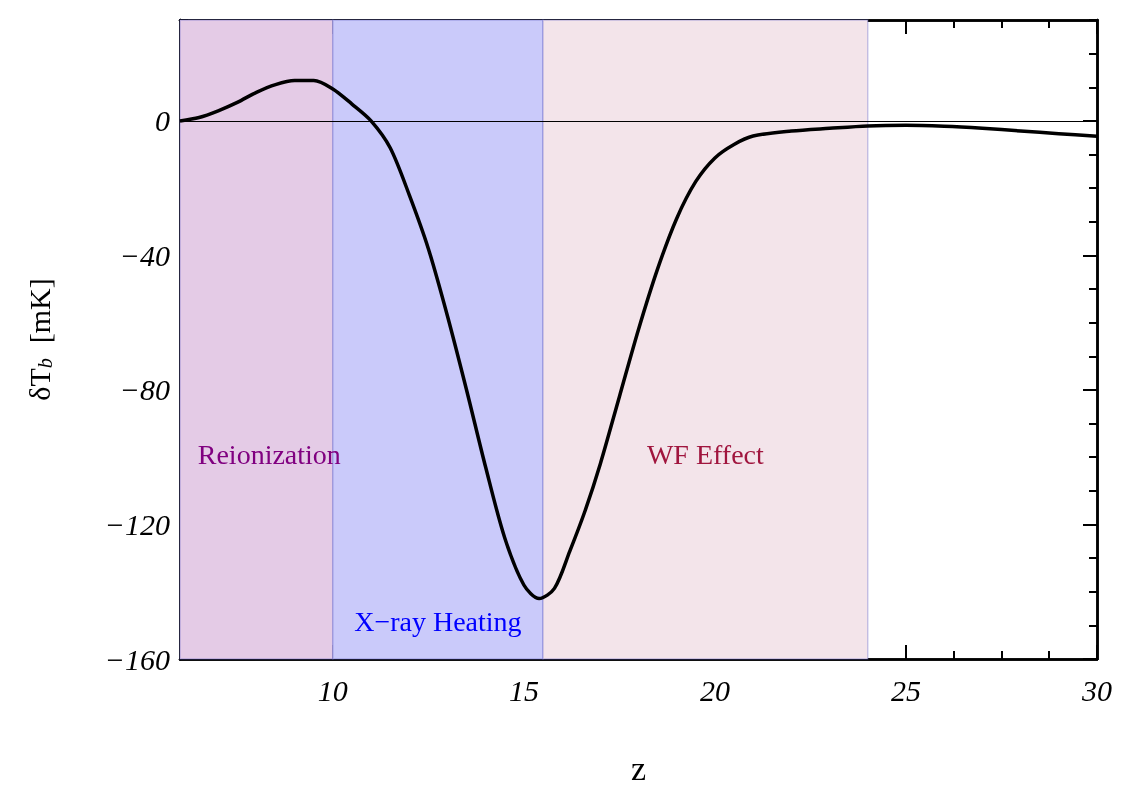  Describe the element at coordinates (438, 621) in the screenshot. I see `band-label: X−ray Heating` at that location.